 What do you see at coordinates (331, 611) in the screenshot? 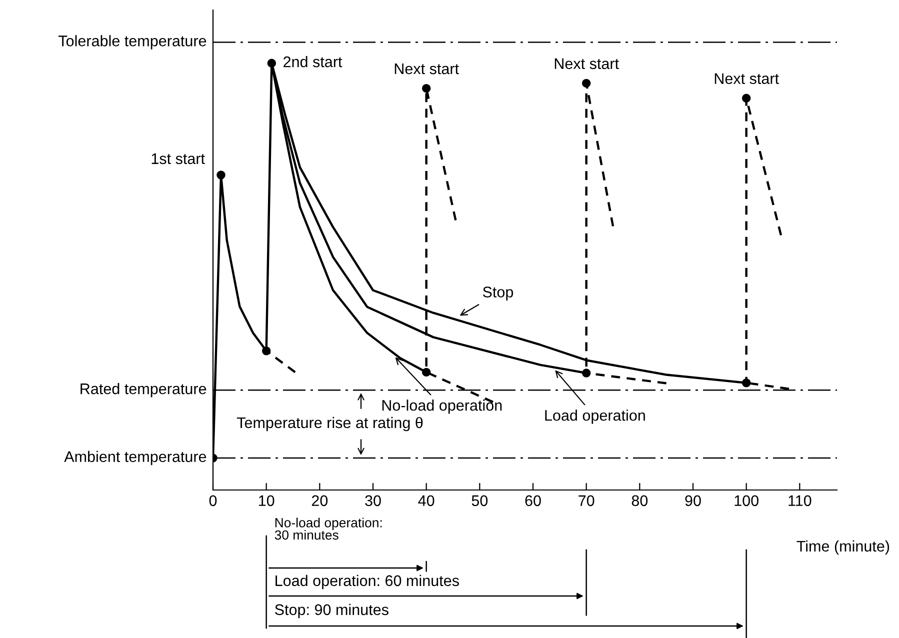
I see `text: Stop: 90 minutes` at bounding box center [331, 611].